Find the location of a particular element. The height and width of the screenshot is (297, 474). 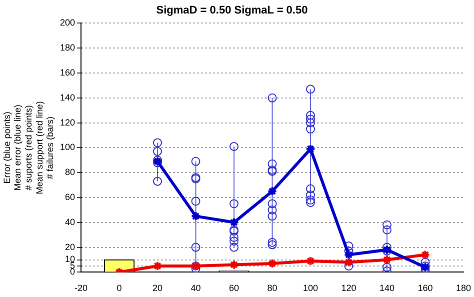

x-tick-label: 180 is located at coordinates (464, 288).